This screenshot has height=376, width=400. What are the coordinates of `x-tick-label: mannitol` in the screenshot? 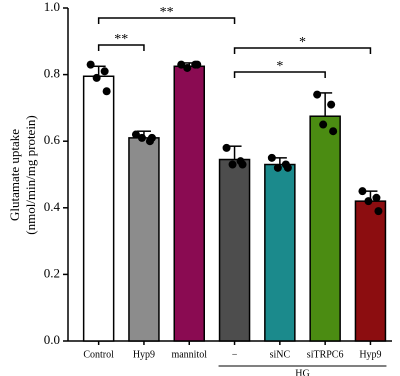 It's located at (189, 354).